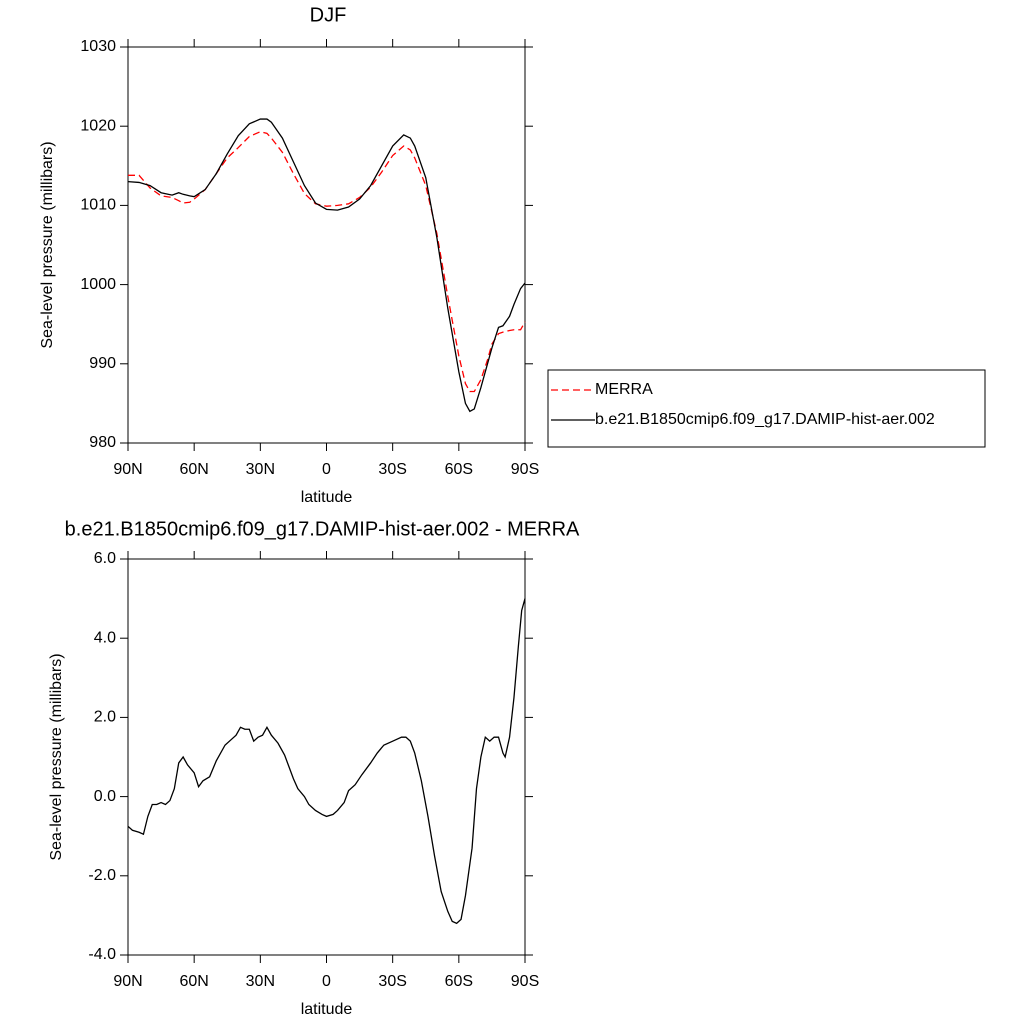 This screenshot has height=1029, width=1024. Describe the element at coordinates (102, 875) in the screenshot. I see `y-tick-label: -2.0` at that location.